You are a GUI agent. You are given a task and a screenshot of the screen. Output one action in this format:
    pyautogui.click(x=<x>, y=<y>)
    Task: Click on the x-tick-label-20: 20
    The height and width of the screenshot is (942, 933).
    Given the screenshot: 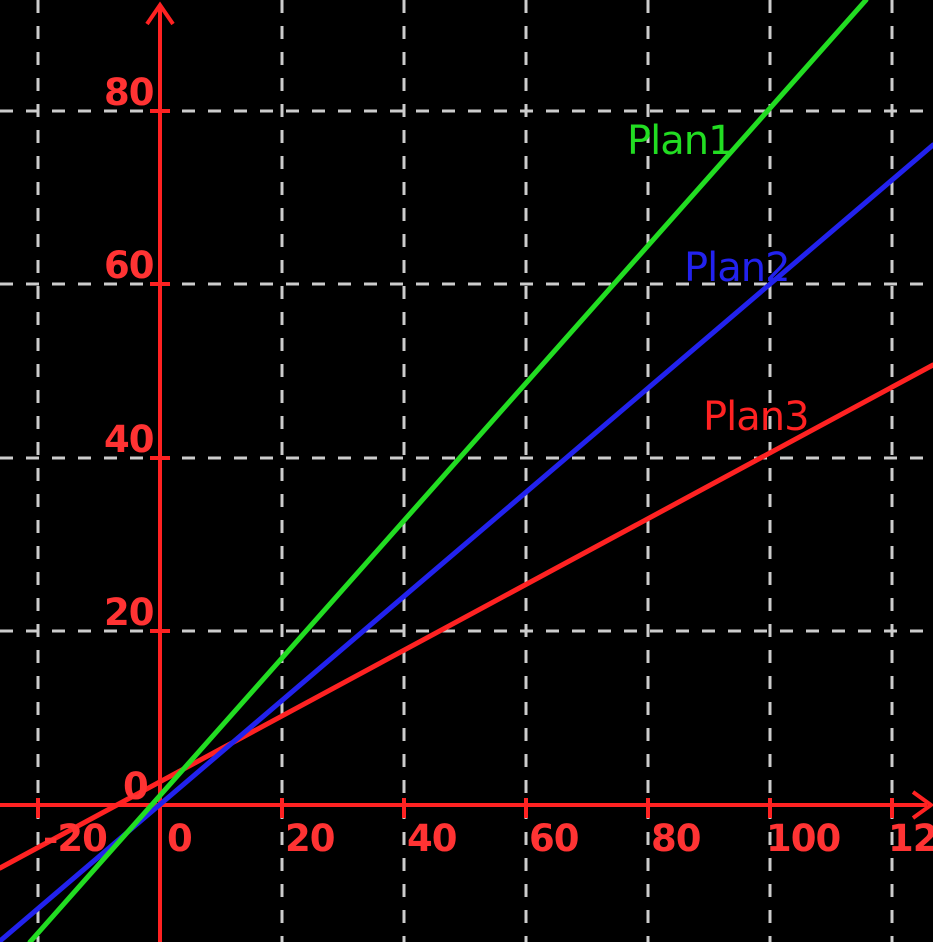 What is the action you would take?
    pyautogui.click(x=310, y=838)
    